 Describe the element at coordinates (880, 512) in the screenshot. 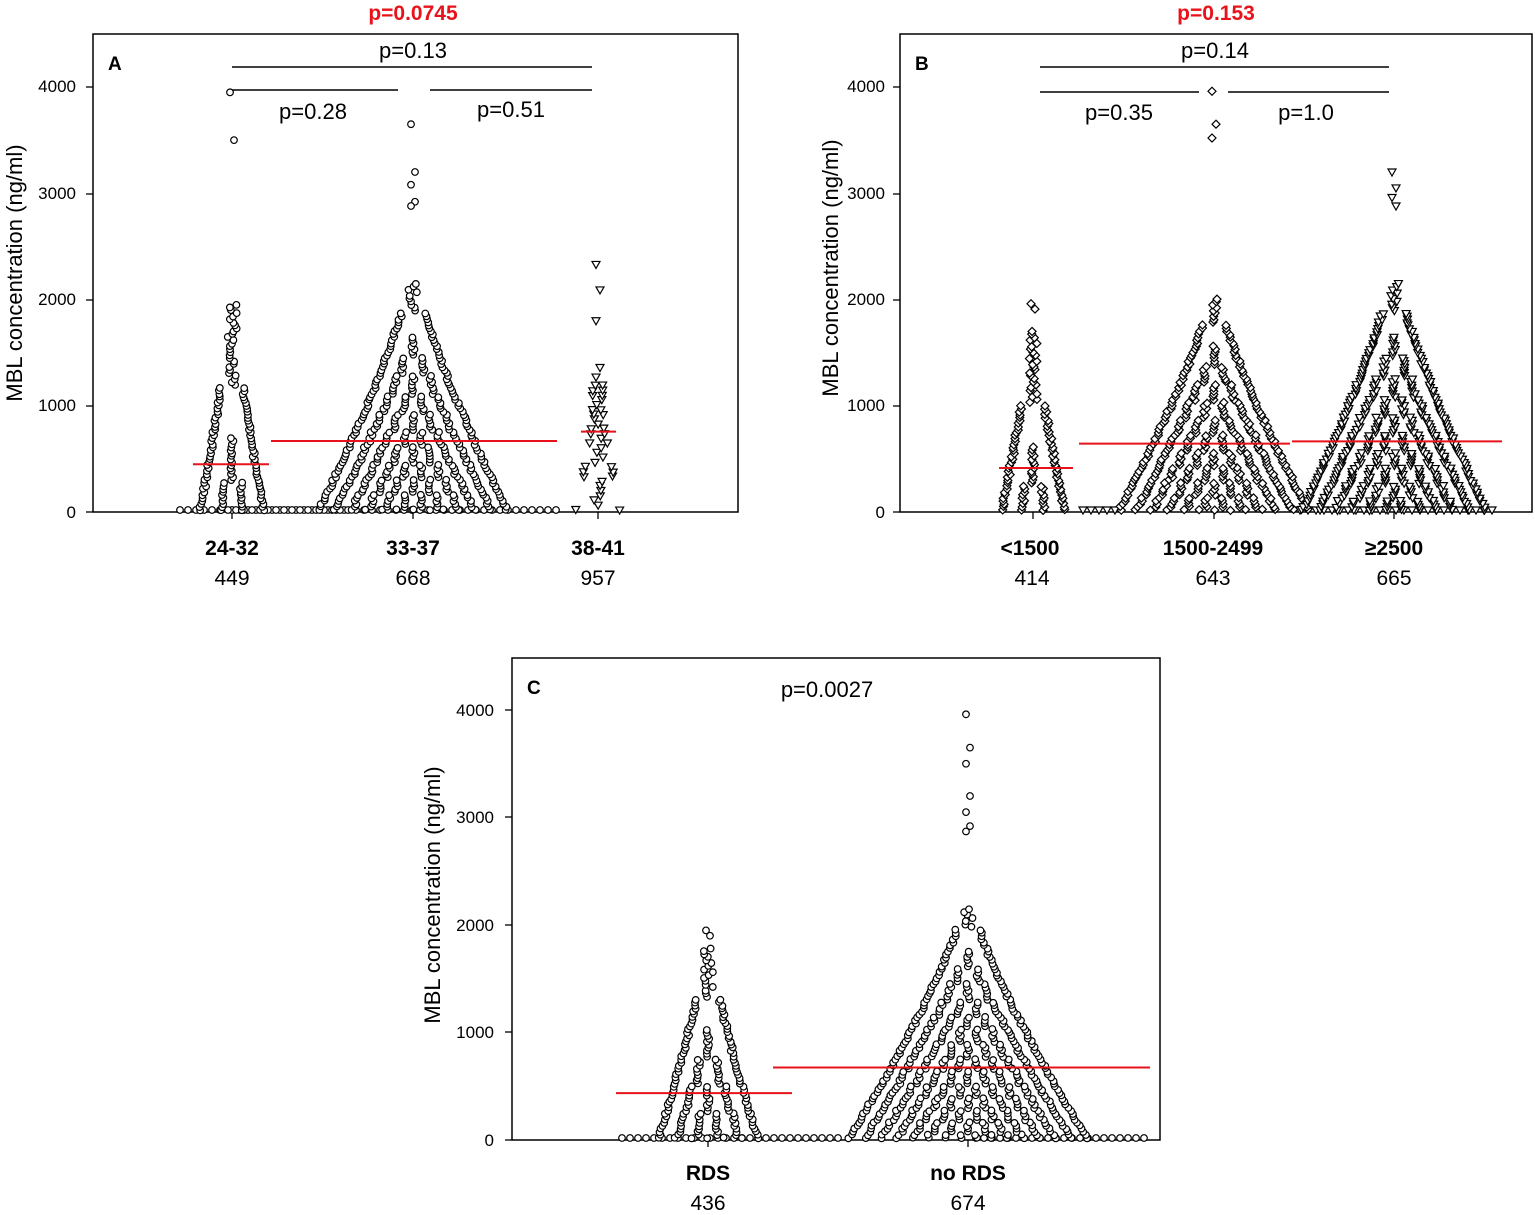

I see `panel-b-ytick-label: 0` at that location.